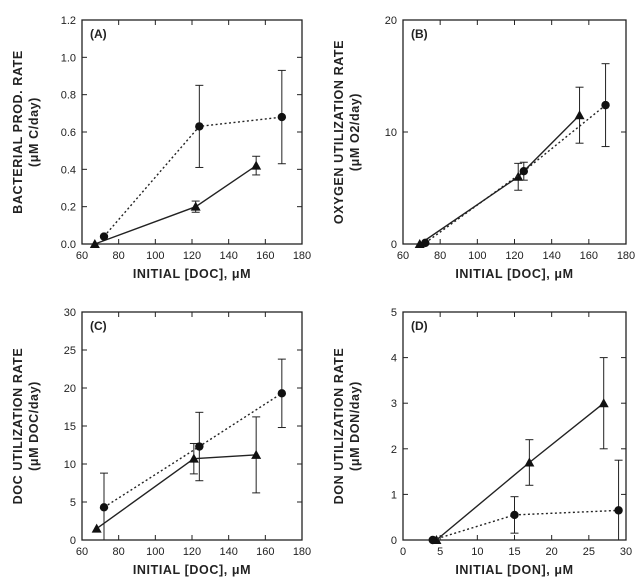  What do you see at coordinates (394, 450) in the screenshot?
I see `y-tick-label: 2` at bounding box center [394, 450].